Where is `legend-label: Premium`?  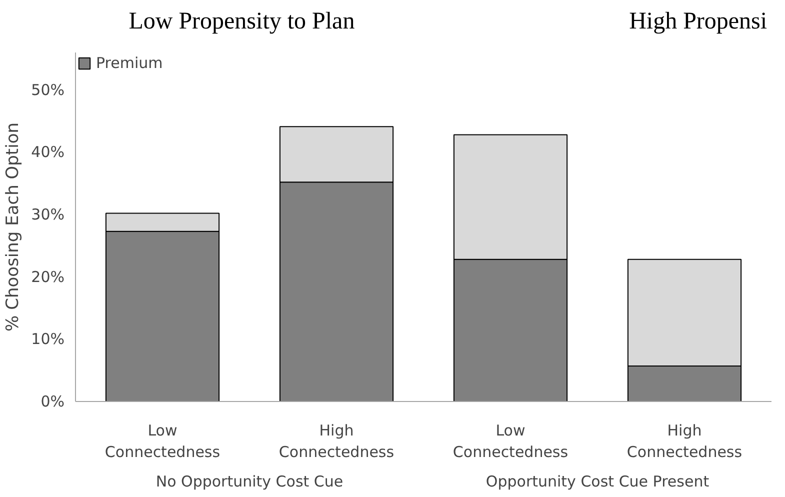
legend-label: Premium is located at coordinates (129, 63).